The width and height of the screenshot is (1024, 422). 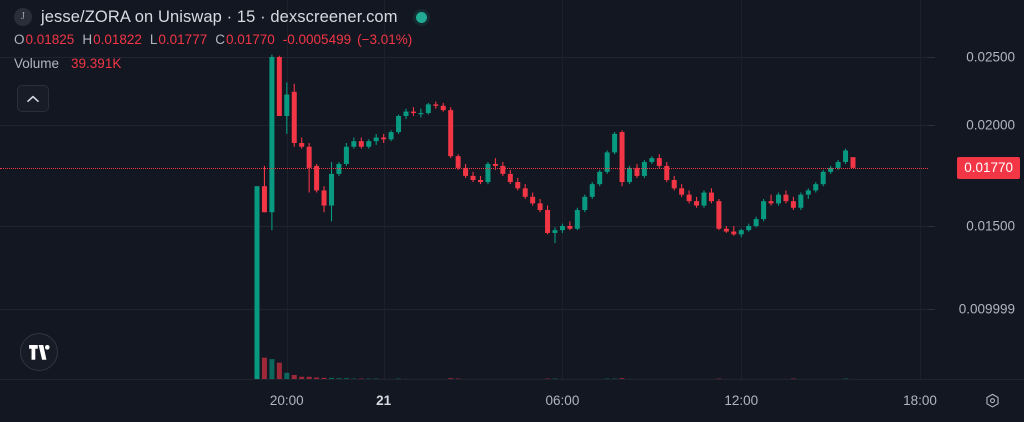 I want to click on chevron-up-icon, so click(x=33, y=98).